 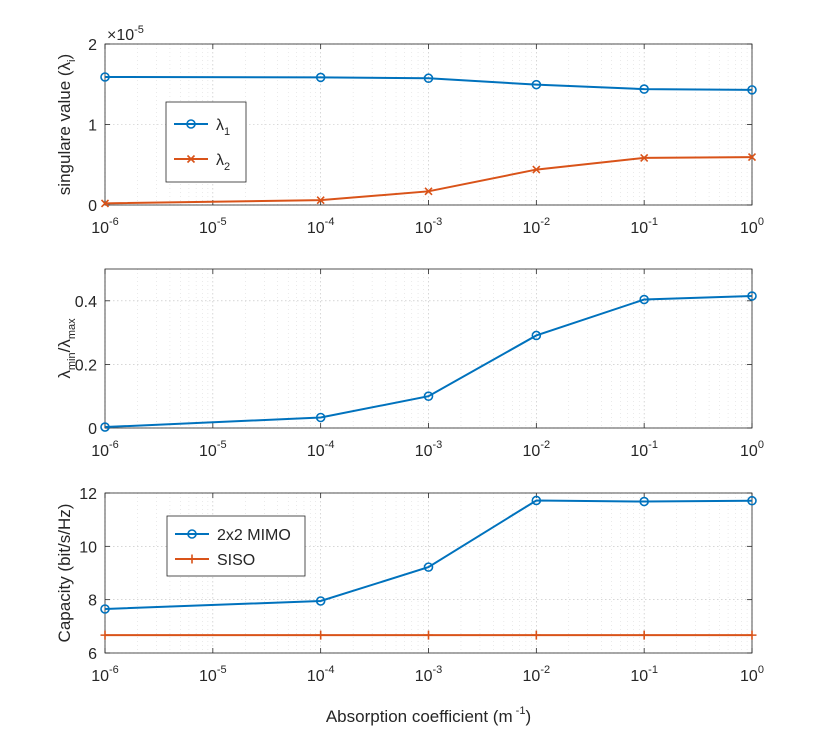 I want to click on legend-label: 2x2 MIMO, so click(x=254, y=535).